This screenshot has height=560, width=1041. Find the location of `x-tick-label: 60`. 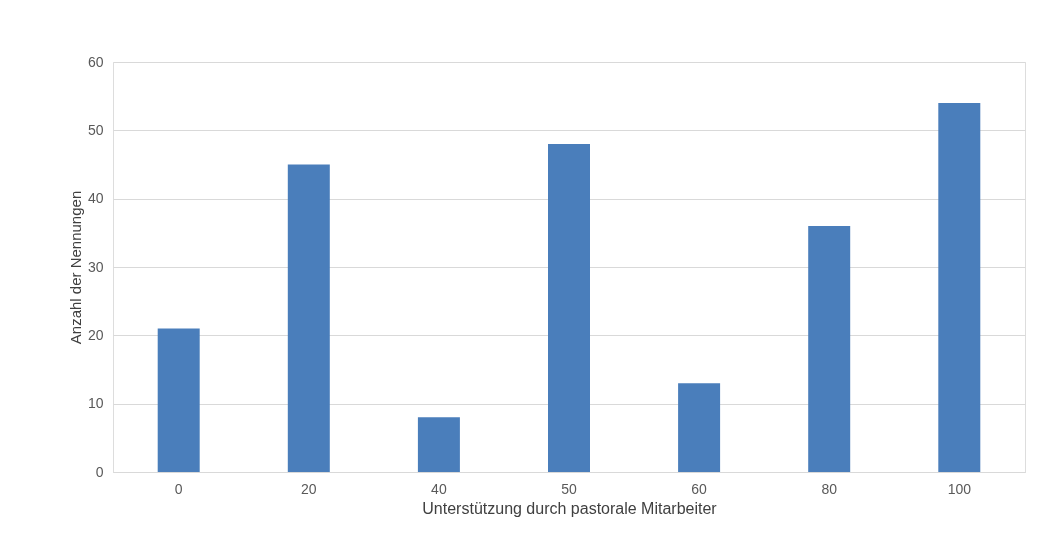

x-tick-label: 60 is located at coordinates (699, 488).